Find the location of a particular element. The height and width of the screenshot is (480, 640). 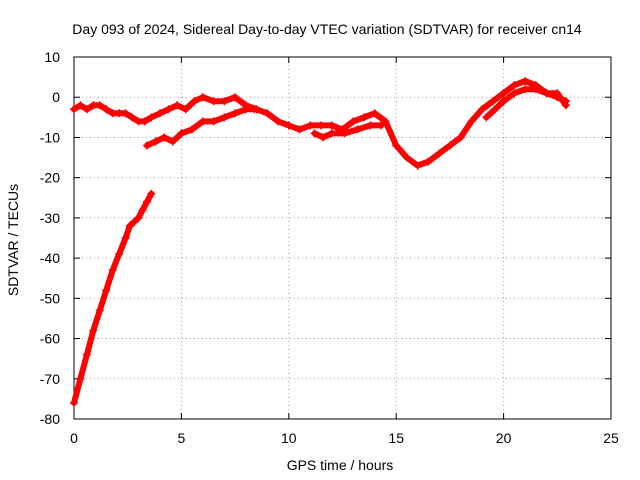

y-tick-label: -70 is located at coordinates (50, 379).